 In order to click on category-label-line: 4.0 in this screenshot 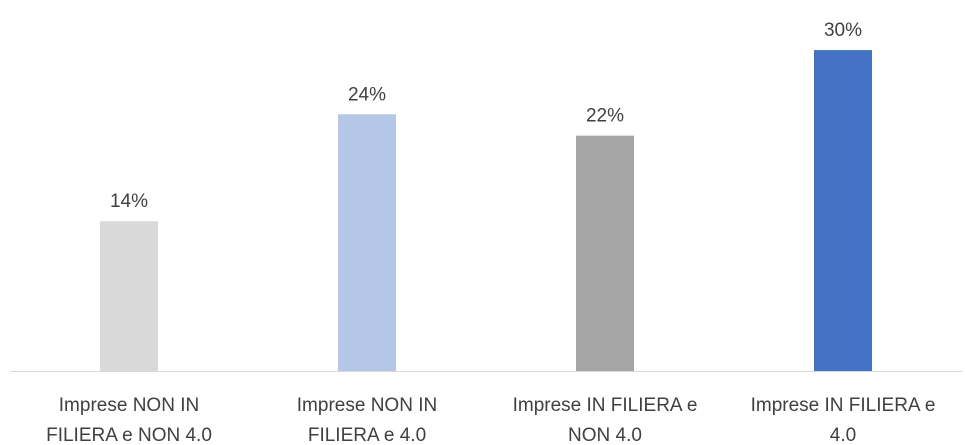, I will do `click(843, 435)`.